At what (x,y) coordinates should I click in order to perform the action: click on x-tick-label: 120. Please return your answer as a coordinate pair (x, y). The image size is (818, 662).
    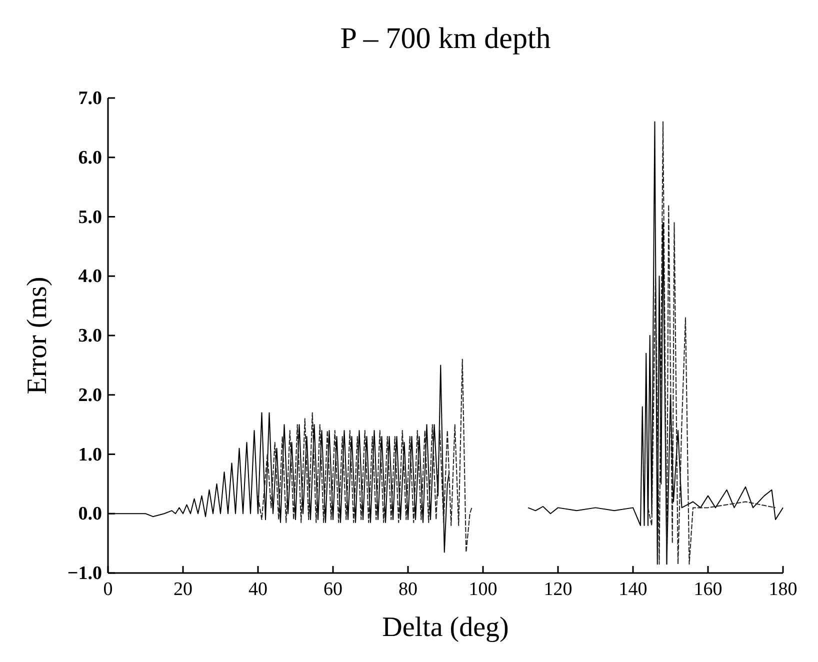
    Looking at the image, I should click on (558, 589).